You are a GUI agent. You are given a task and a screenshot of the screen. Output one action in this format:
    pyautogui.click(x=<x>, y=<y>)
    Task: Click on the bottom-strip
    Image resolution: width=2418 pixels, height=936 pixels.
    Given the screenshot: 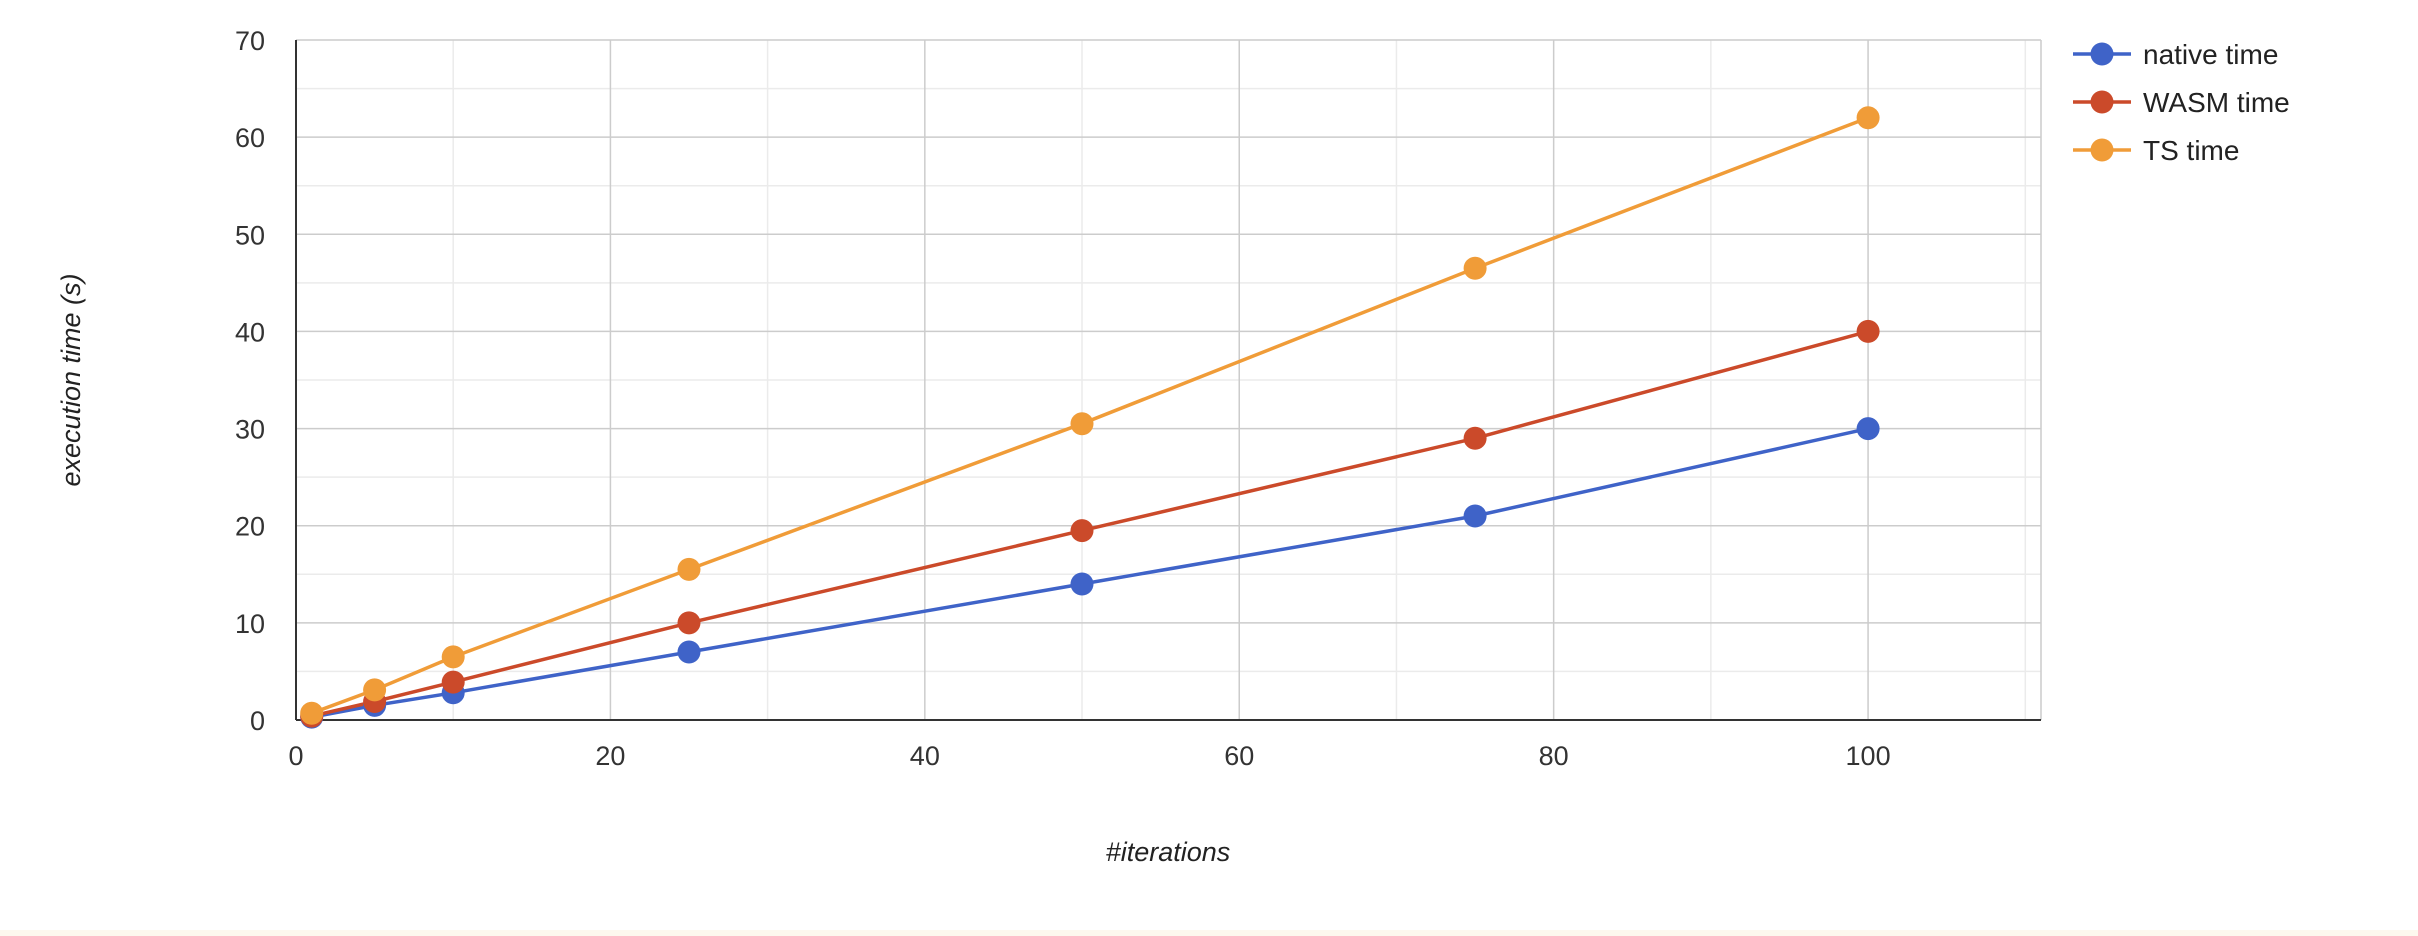 What is the action you would take?
    pyautogui.click(x=1209, y=933)
    